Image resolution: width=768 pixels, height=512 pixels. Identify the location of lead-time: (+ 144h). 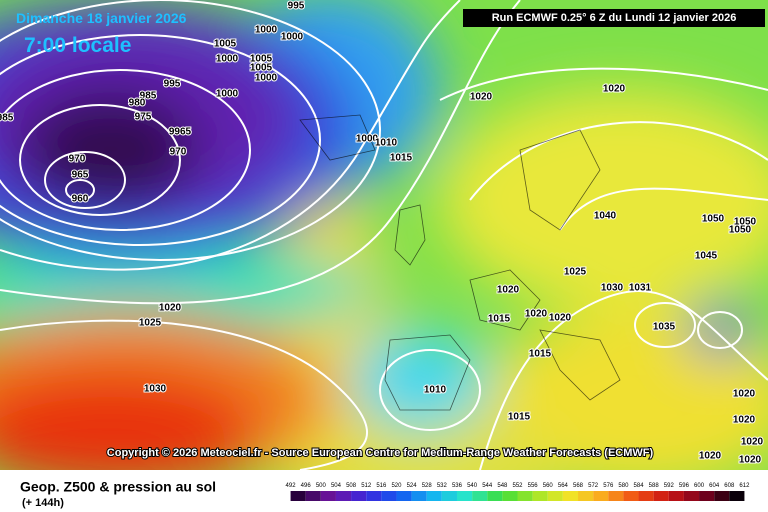
(43, 503).